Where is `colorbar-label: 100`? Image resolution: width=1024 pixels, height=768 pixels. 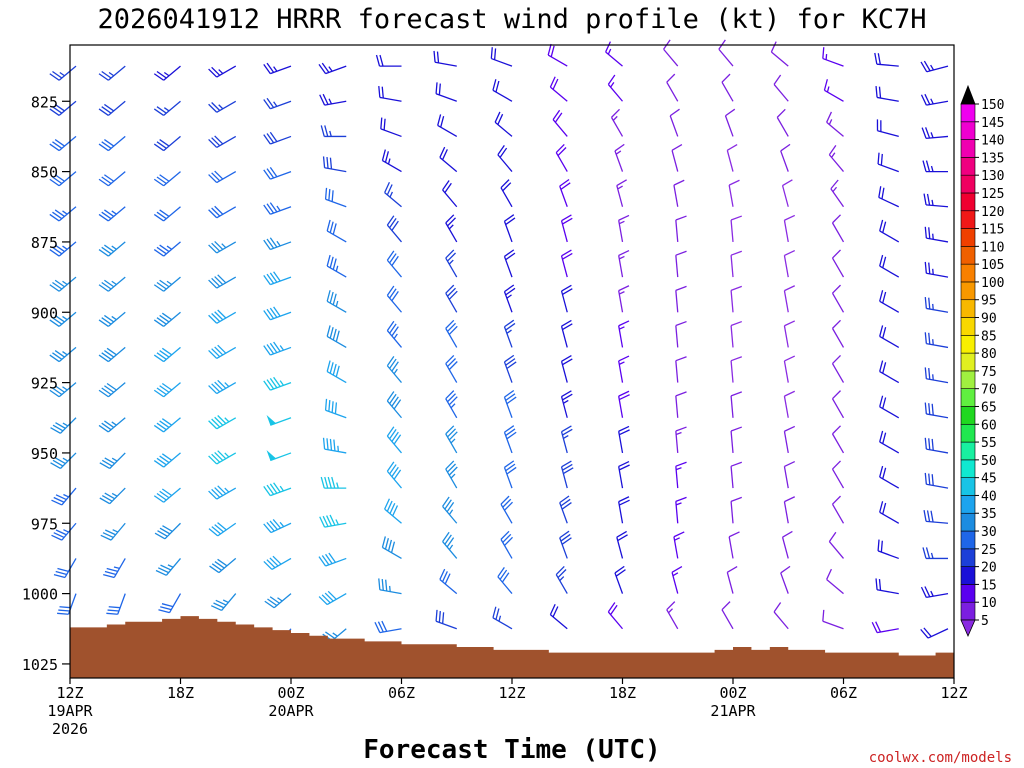
colorbar-label: 100 is located at coordinates (992, 283).